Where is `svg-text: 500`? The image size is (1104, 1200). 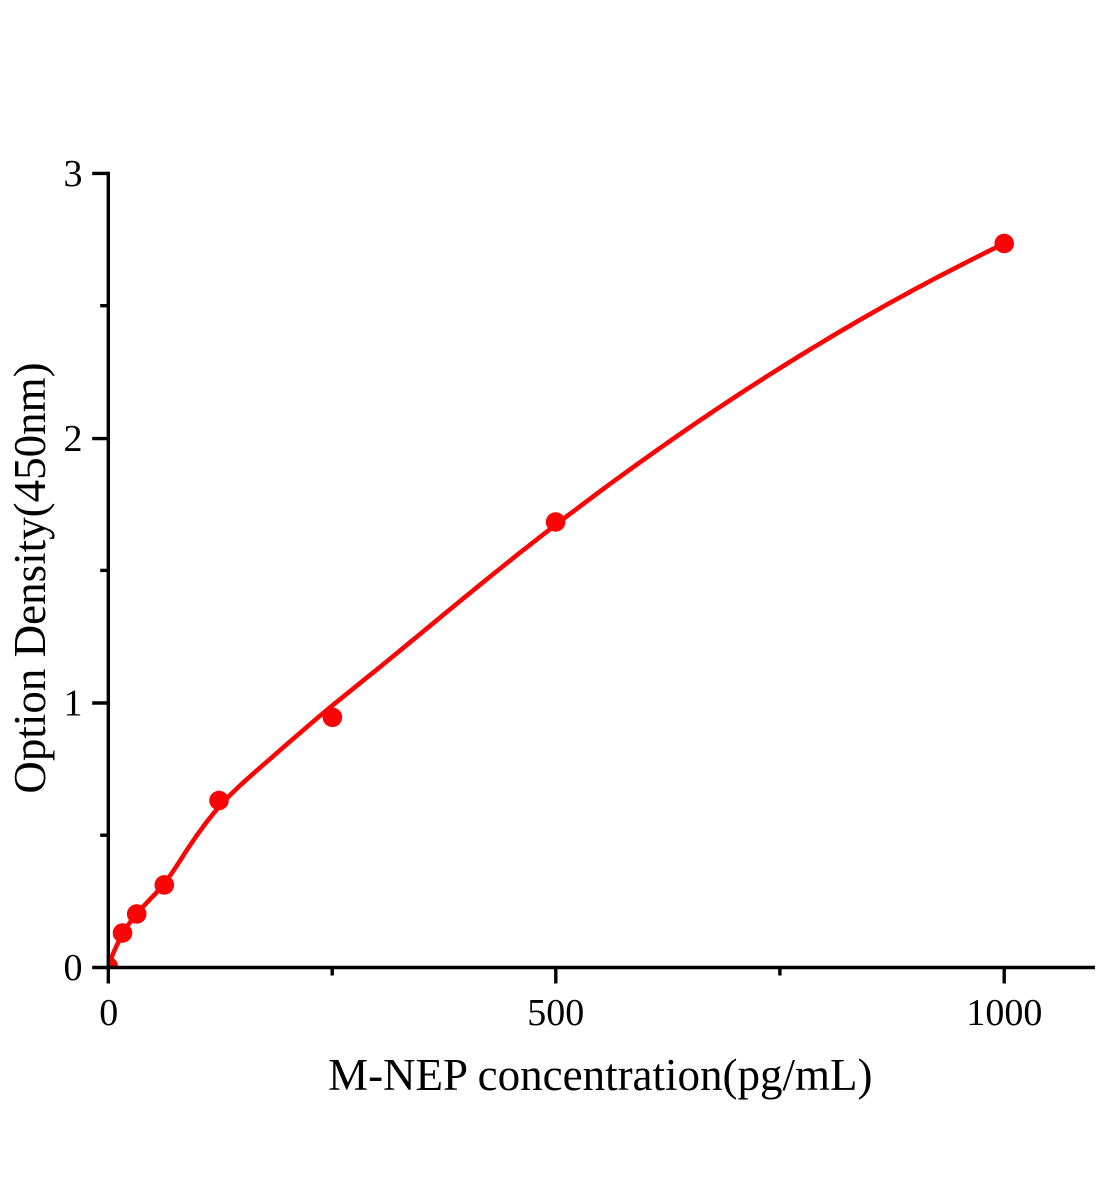
svg-text: 500 is located at coordinates (555, 1013).